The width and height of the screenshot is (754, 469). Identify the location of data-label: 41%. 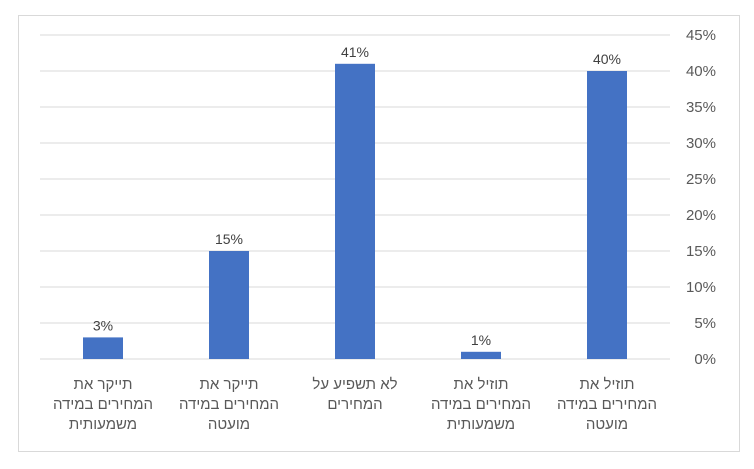
(355, 52).